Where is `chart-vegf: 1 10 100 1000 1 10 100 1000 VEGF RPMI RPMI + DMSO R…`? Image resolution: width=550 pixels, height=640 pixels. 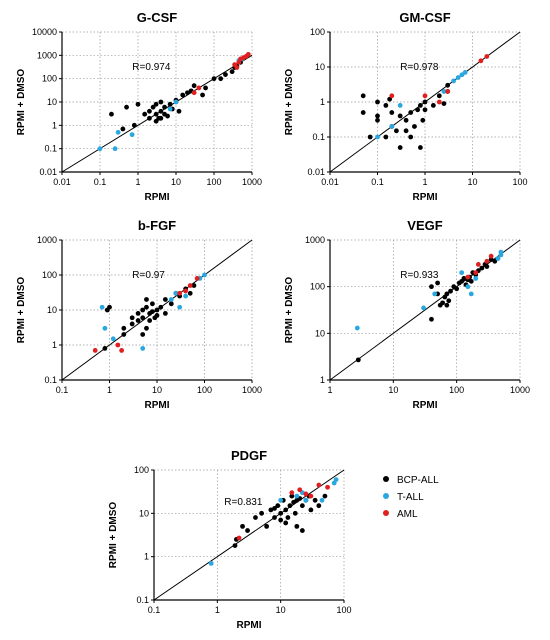 chart-vegf: 1 10 100 1000 1 10 100 1000 VEGF RPMI RPMI + DMSO R… is located at coordinates (407, 314).